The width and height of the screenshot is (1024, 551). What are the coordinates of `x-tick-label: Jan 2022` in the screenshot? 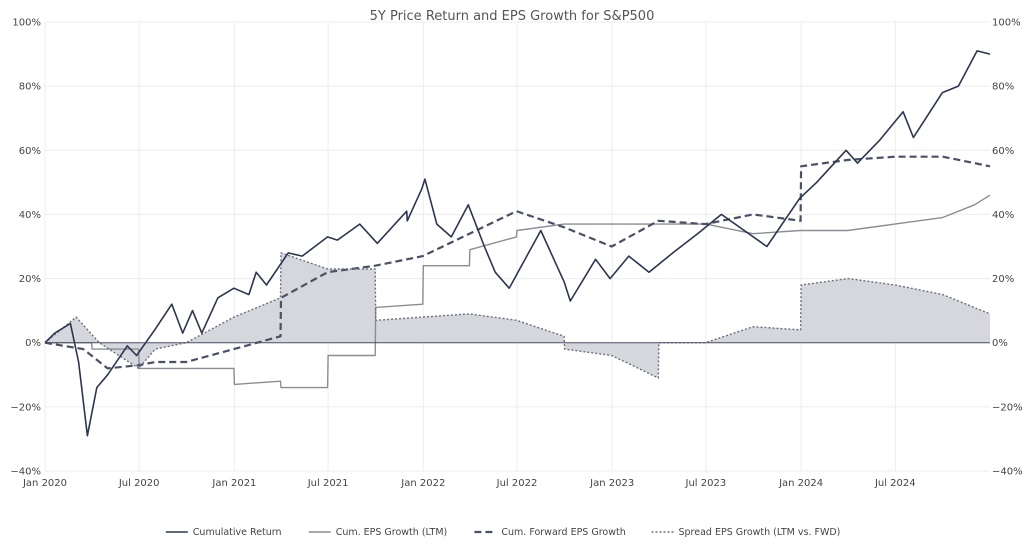 It's located at (422, 483).